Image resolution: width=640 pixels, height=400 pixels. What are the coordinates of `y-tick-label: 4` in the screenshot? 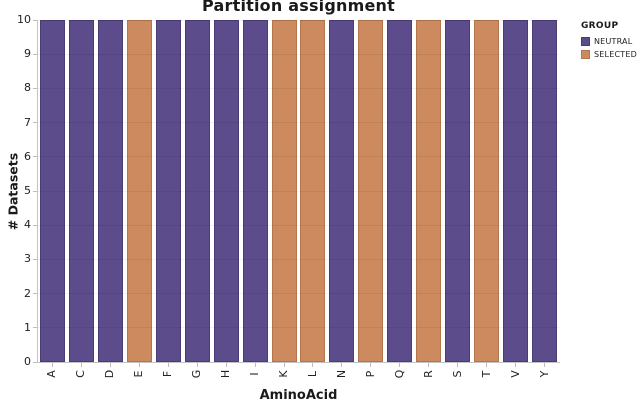 It's located at (27, 225).